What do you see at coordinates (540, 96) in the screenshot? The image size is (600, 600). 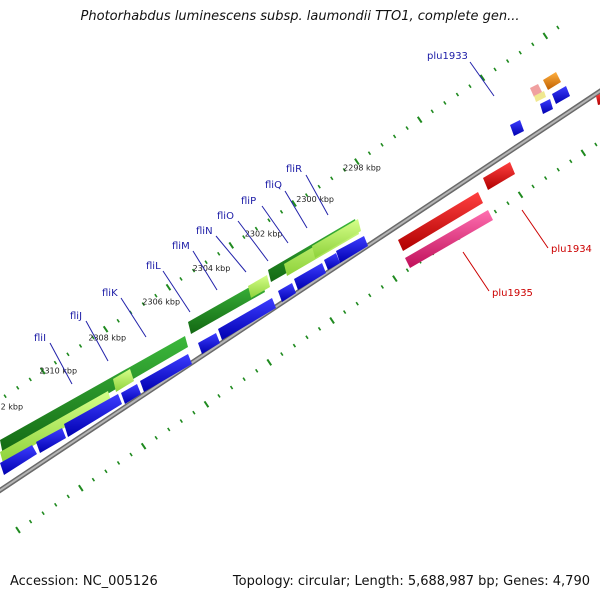 I see `gene-yellow` at bounding box center [540, 96].